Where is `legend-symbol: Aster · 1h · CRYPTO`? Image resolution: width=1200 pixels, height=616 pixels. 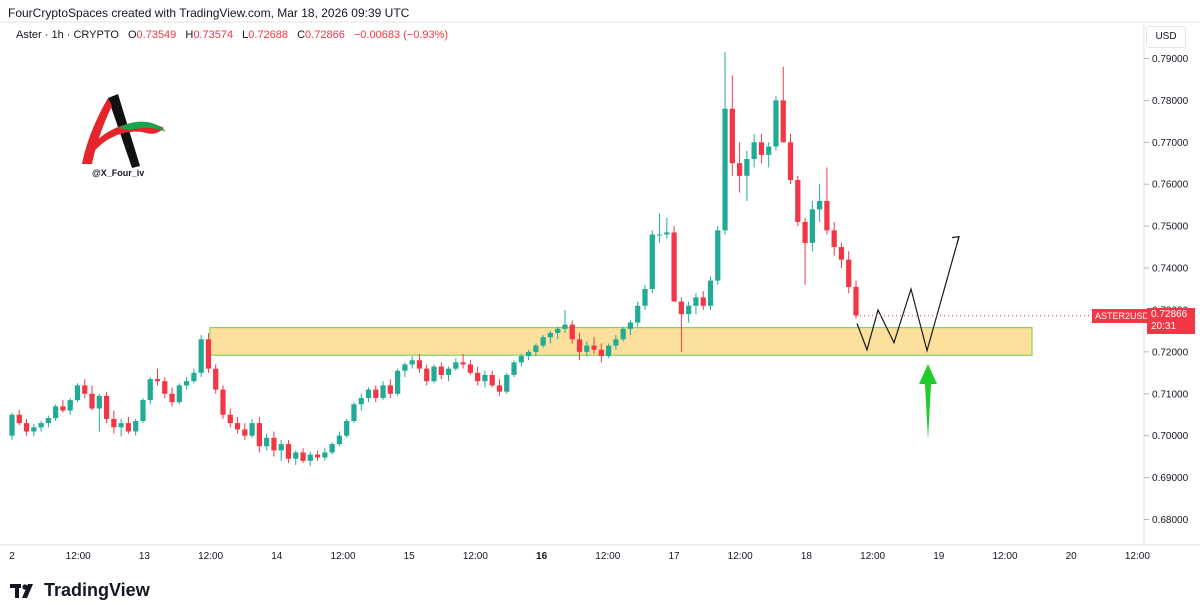
legend-symbol: Aster · 1h · CRYPTO is located at coordinates (67, 35).